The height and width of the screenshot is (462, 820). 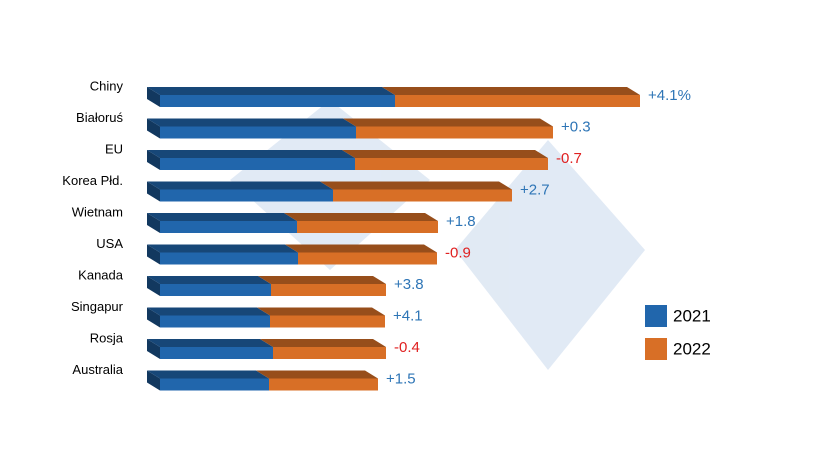 I want to click on change-label: -0.7, so click(x=569, y=158).